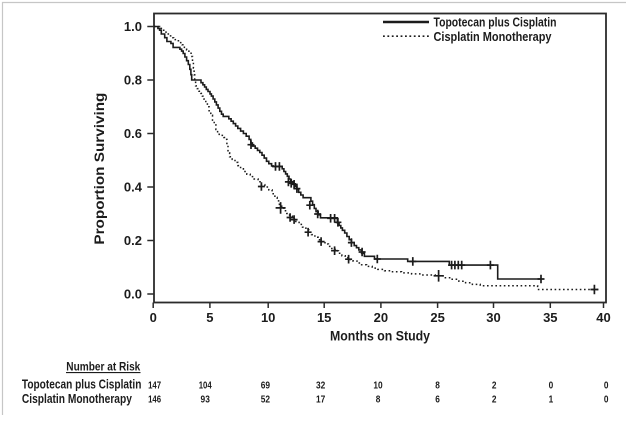  I want to click on svg-text: 147, so click(154, 385).